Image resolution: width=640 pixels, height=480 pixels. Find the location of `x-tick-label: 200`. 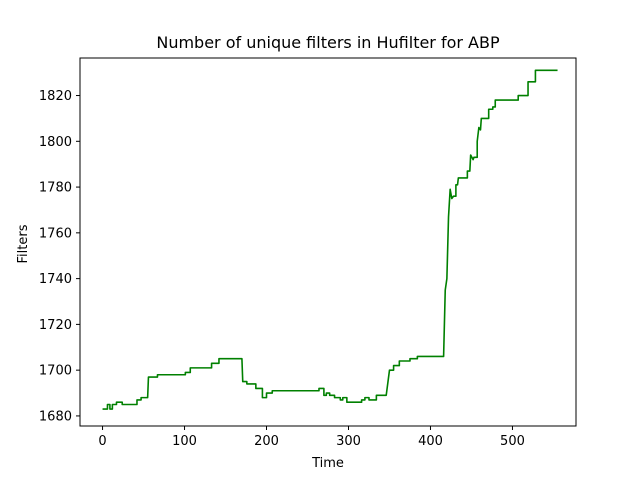

x-tick-label: 200 is located at coordinates (266, 441).